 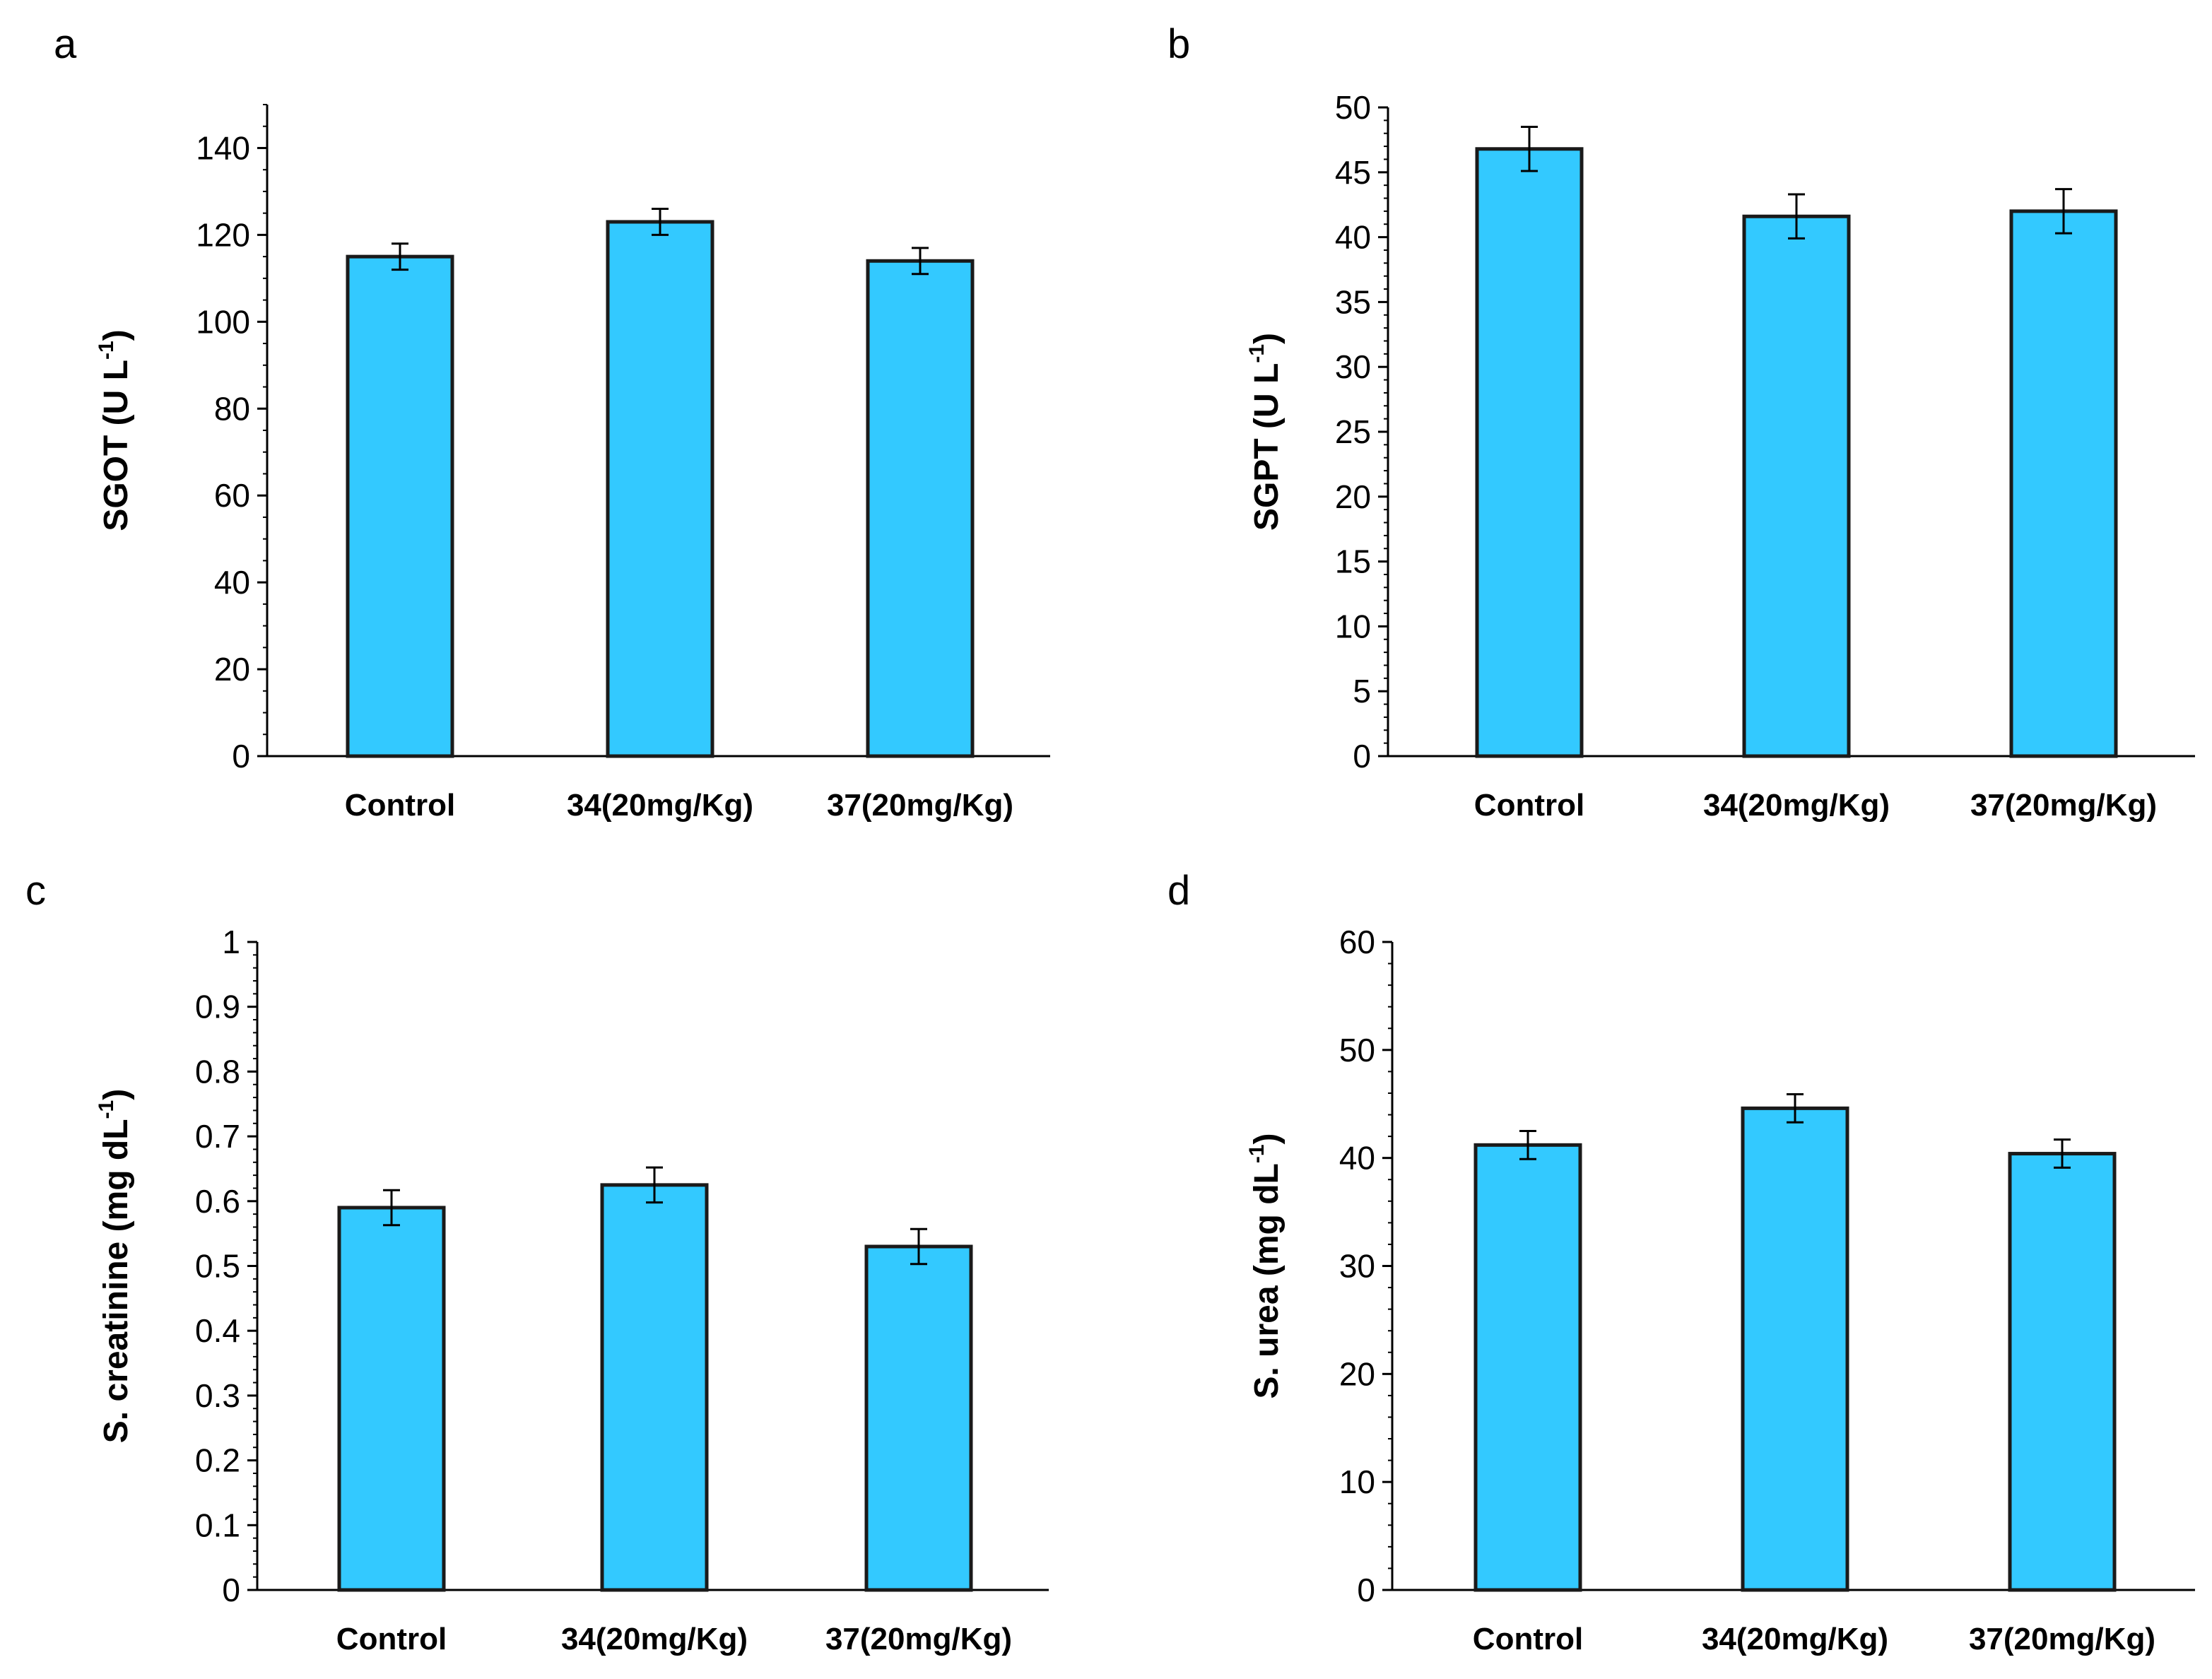 I want to click on y-tick-label: 15, so click(x=1353, y=561).